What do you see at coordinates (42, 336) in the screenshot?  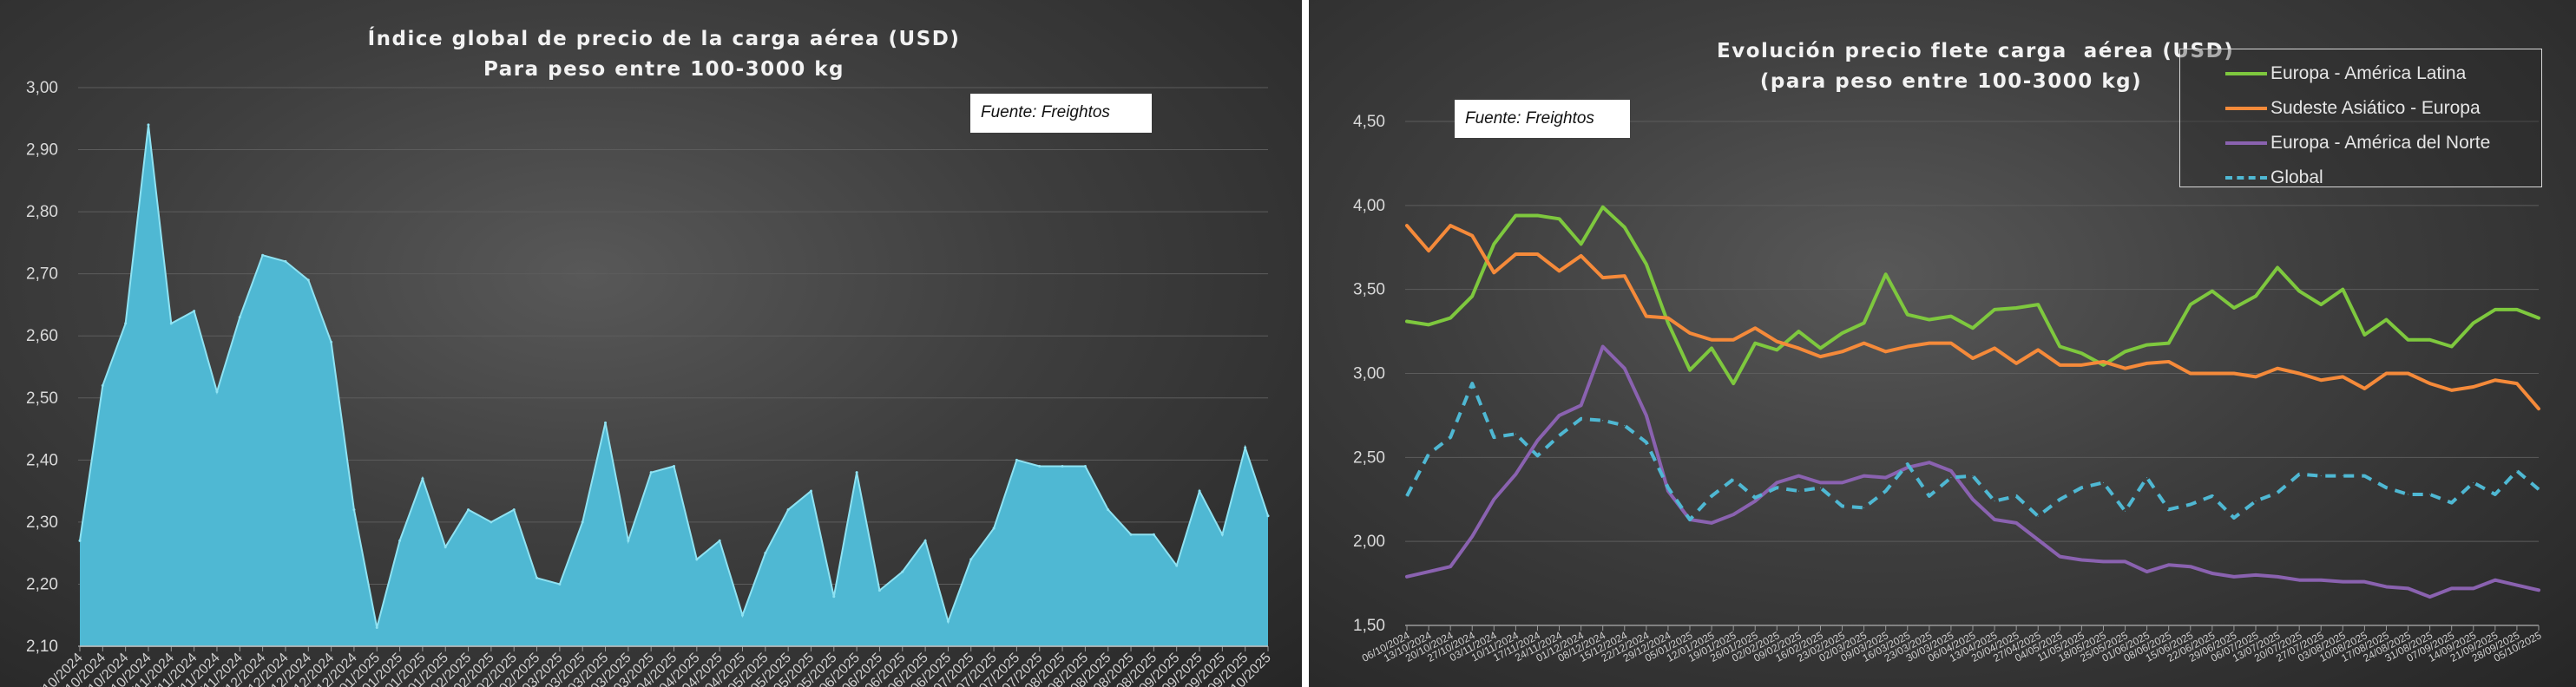 I see `y-tick-label: 2,60` at bounding box center [42, 336].